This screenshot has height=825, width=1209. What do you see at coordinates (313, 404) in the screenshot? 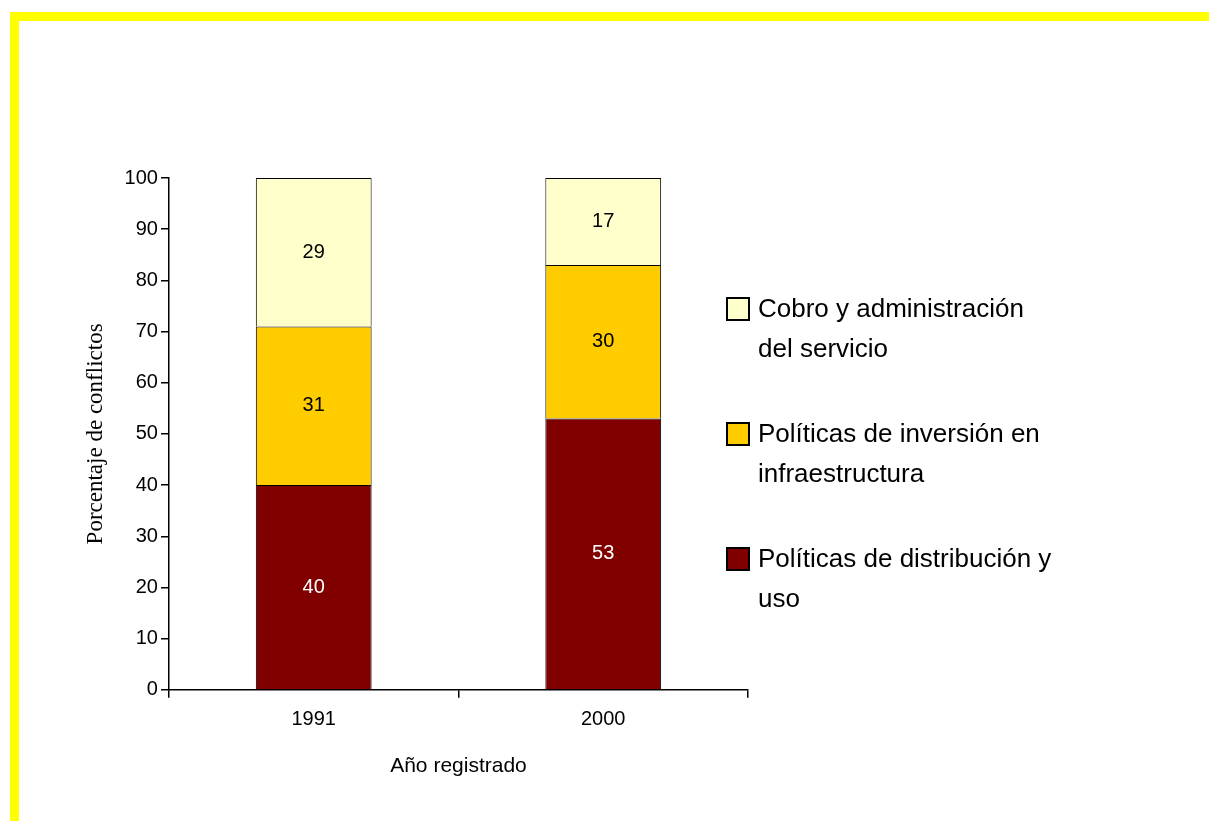
I see `data-label: 31` at bounding box center [313, 404].